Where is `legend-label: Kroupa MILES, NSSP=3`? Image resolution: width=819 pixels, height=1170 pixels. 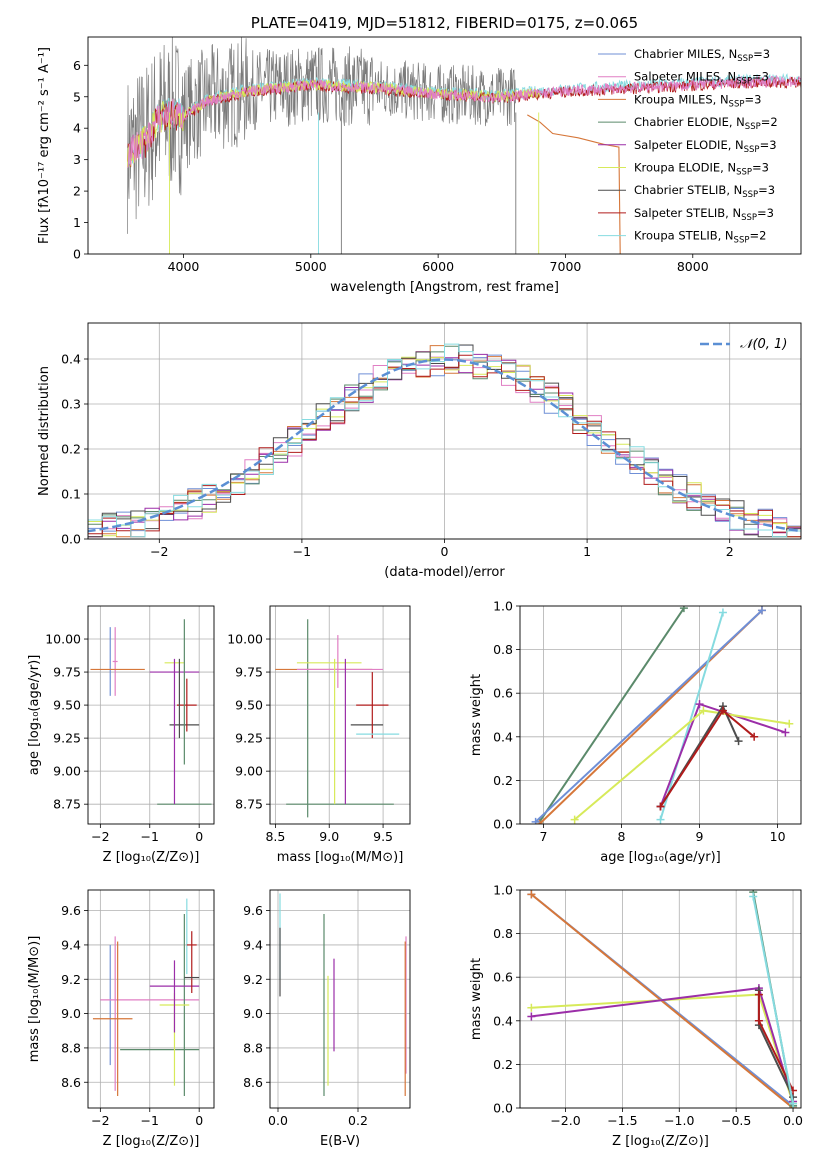 legend-label: Kroupa MILES, NSSP=3 is located at coordinates (697, 100).